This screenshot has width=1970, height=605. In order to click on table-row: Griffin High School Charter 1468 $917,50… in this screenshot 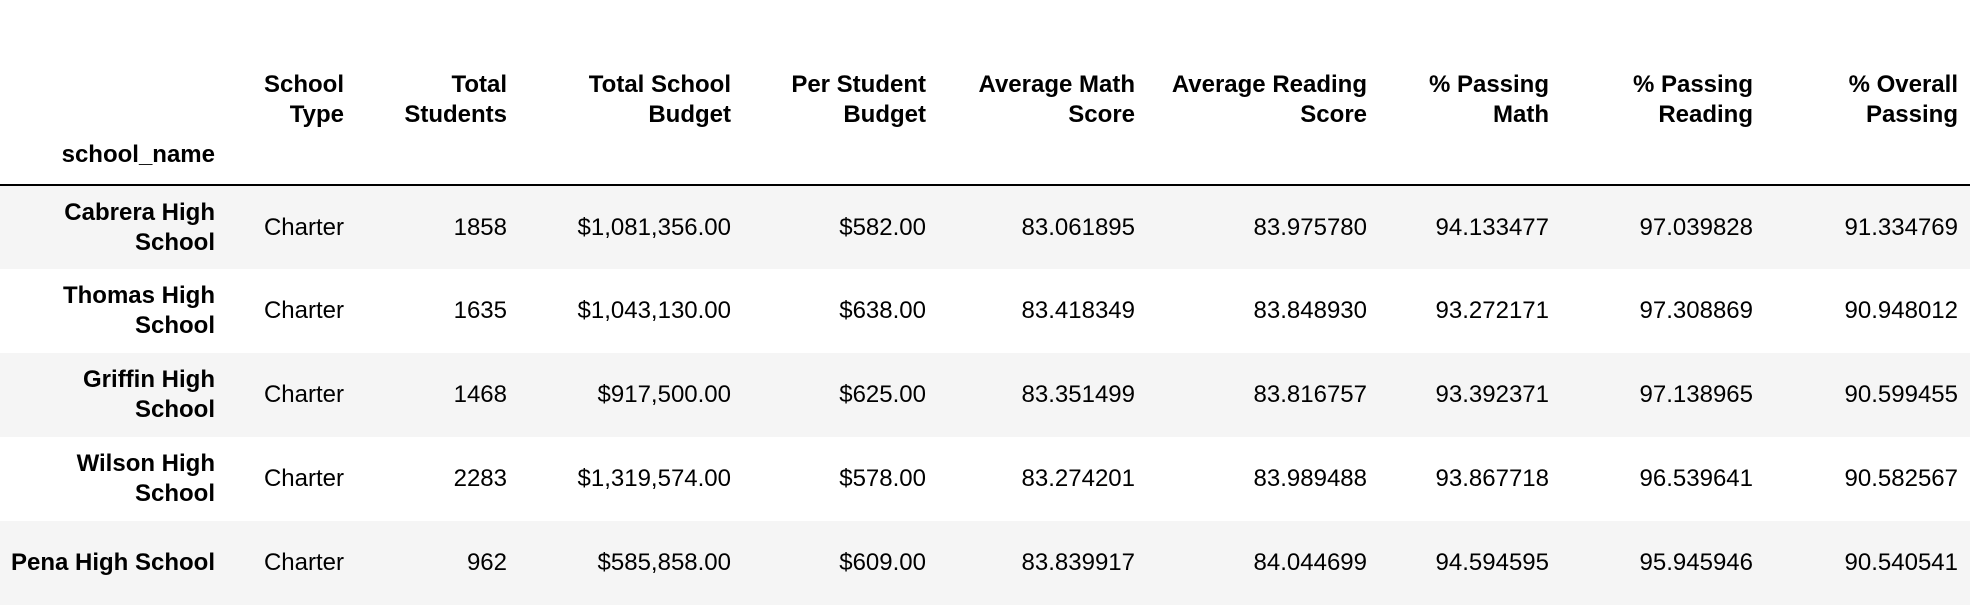, I will do `click(985, 395)`.